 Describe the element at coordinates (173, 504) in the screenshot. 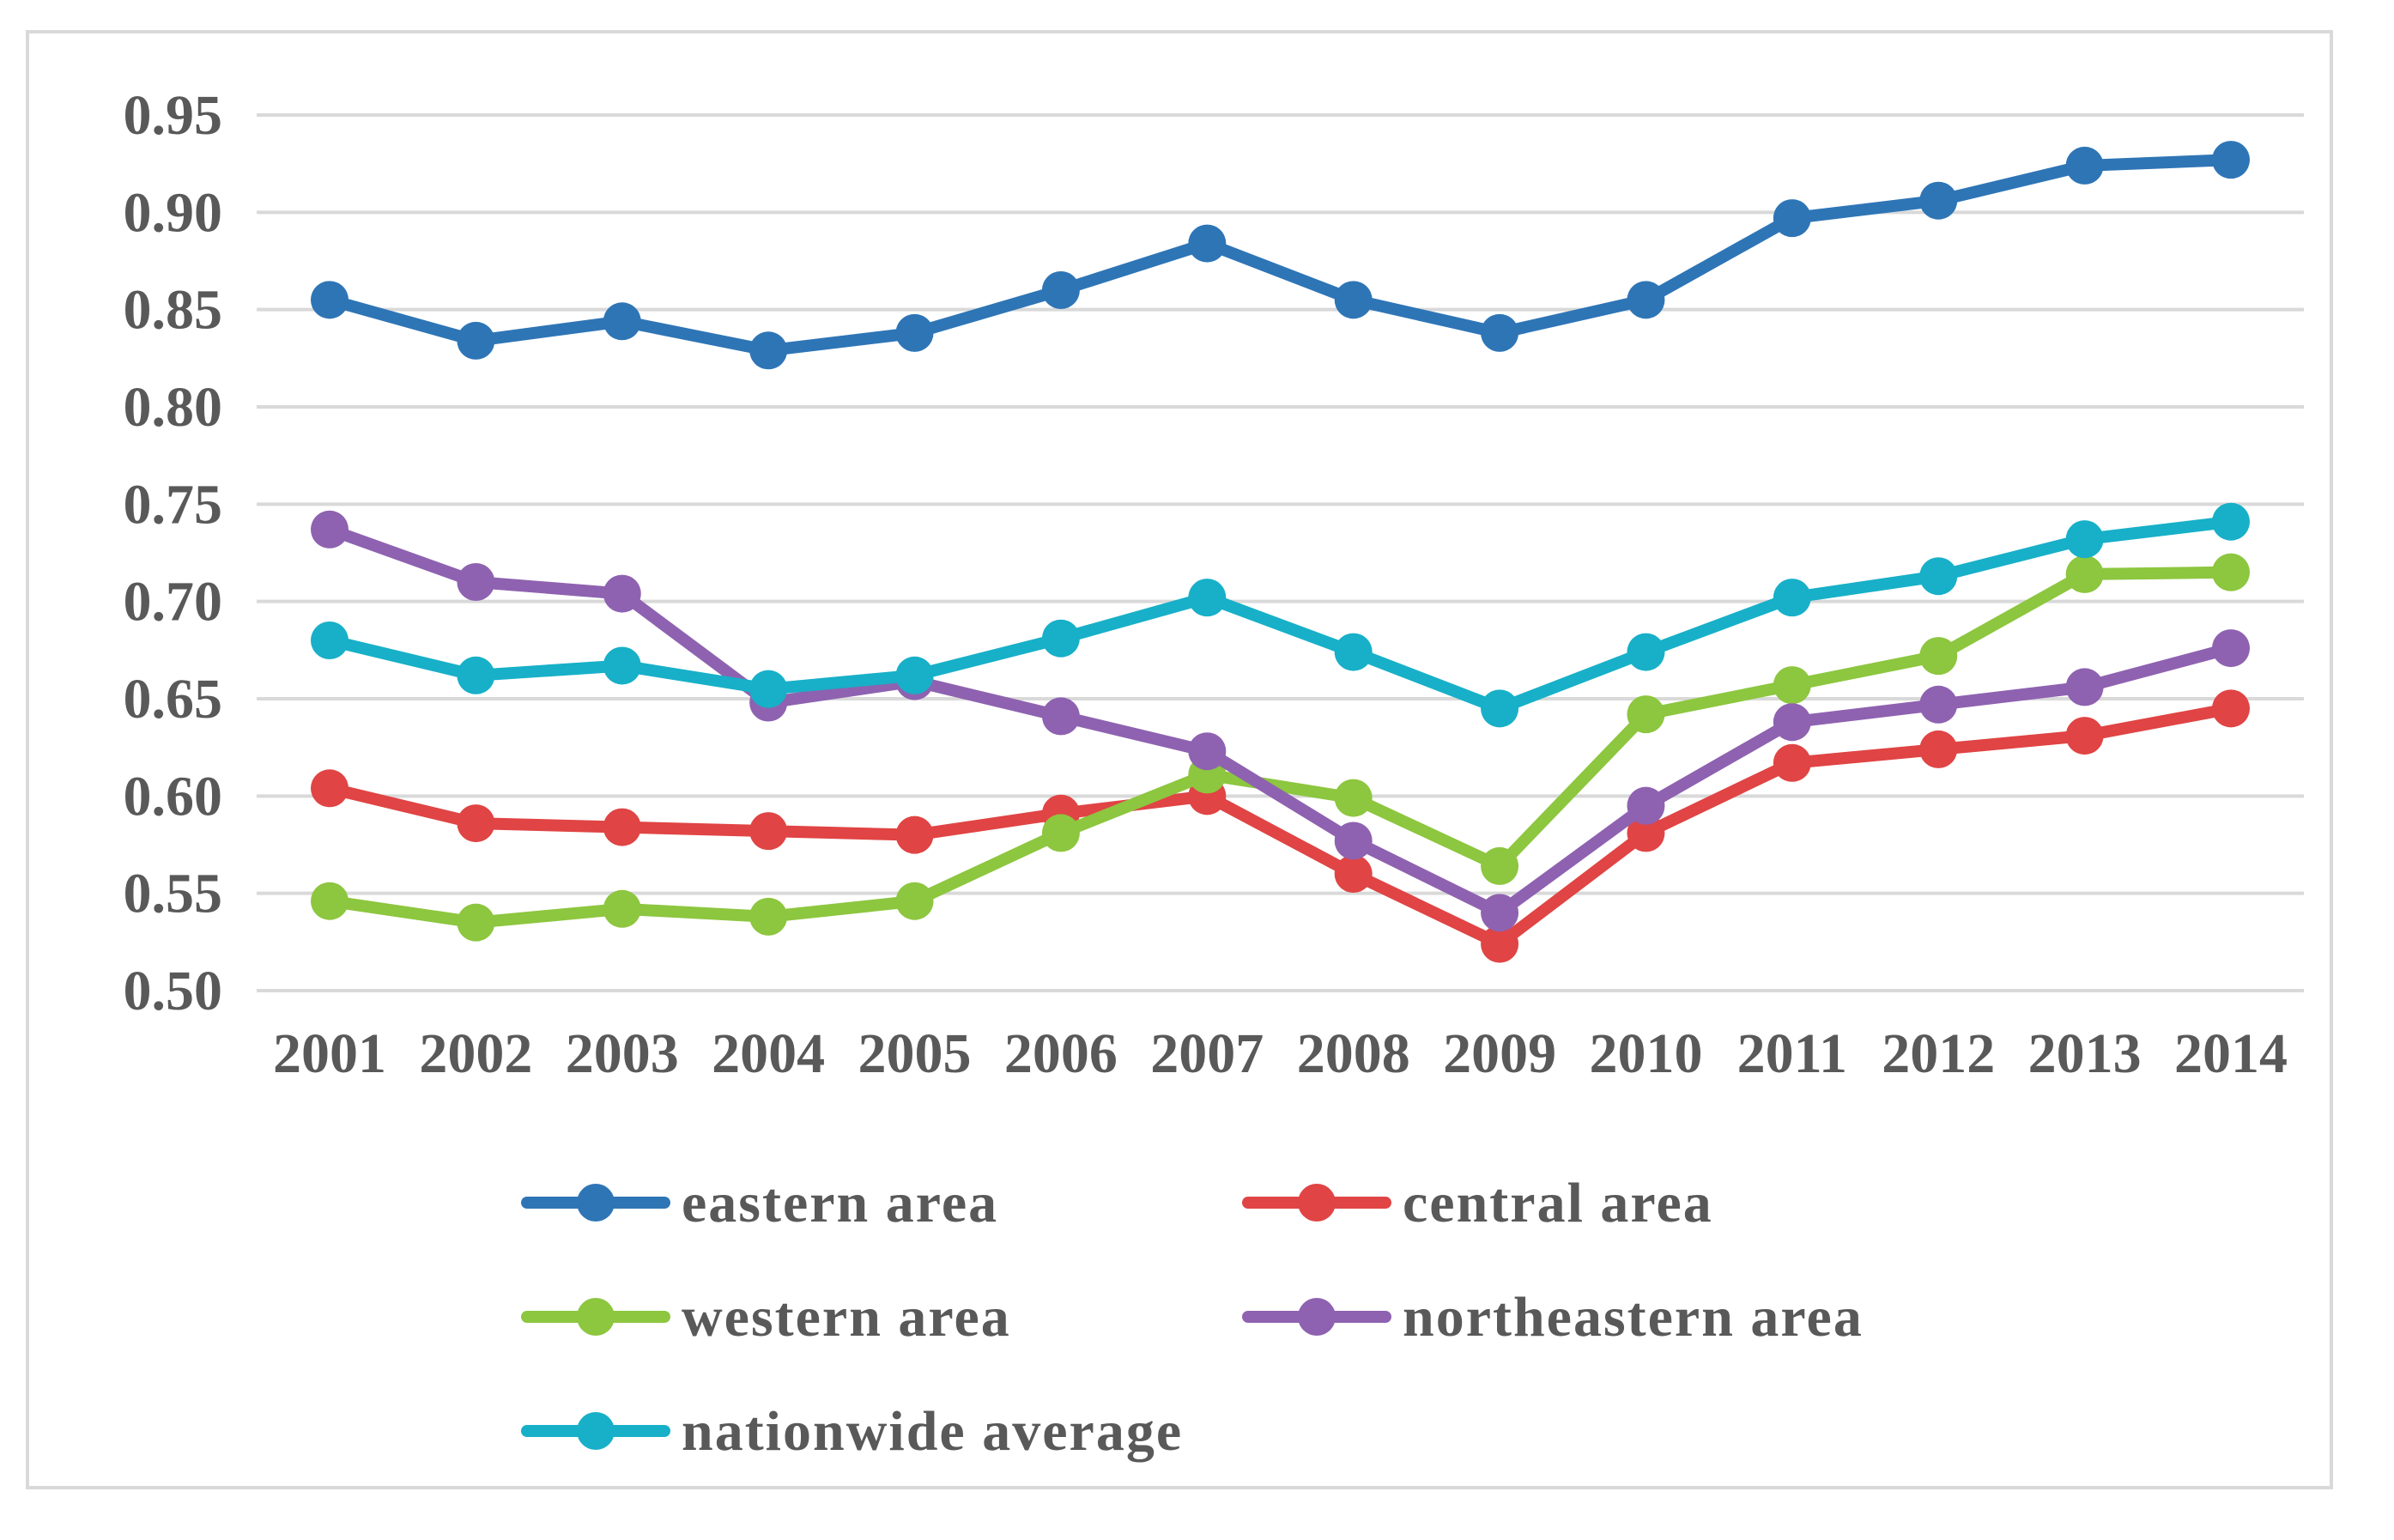

I see `y-tick-label: 0.75` at that location.